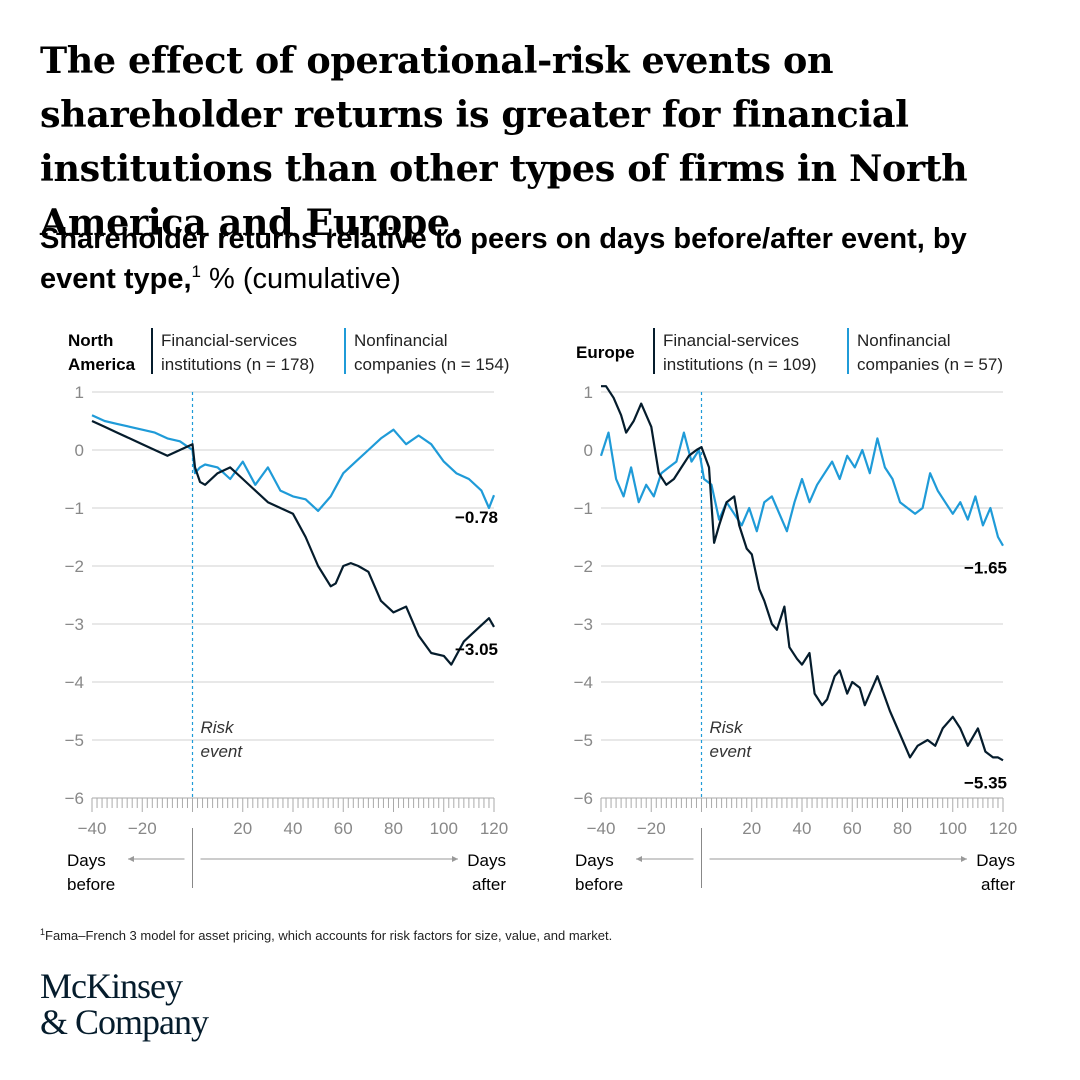 This screenshot has height=1080, width=1080. What do you see at coordinates (605, 352) in the screenshot?
I see `legend-region-line: Europe` at bounding box center [605, 352].